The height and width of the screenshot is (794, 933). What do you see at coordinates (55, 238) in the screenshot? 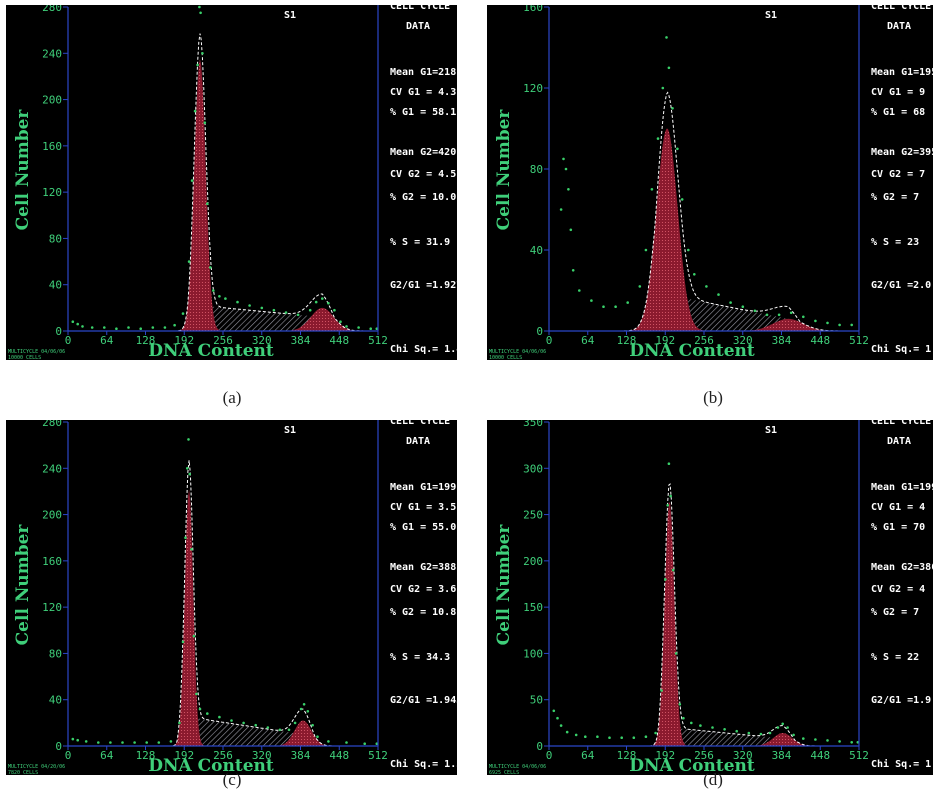
I see `y-tick-label: 80` at bounding box center [55, 238].